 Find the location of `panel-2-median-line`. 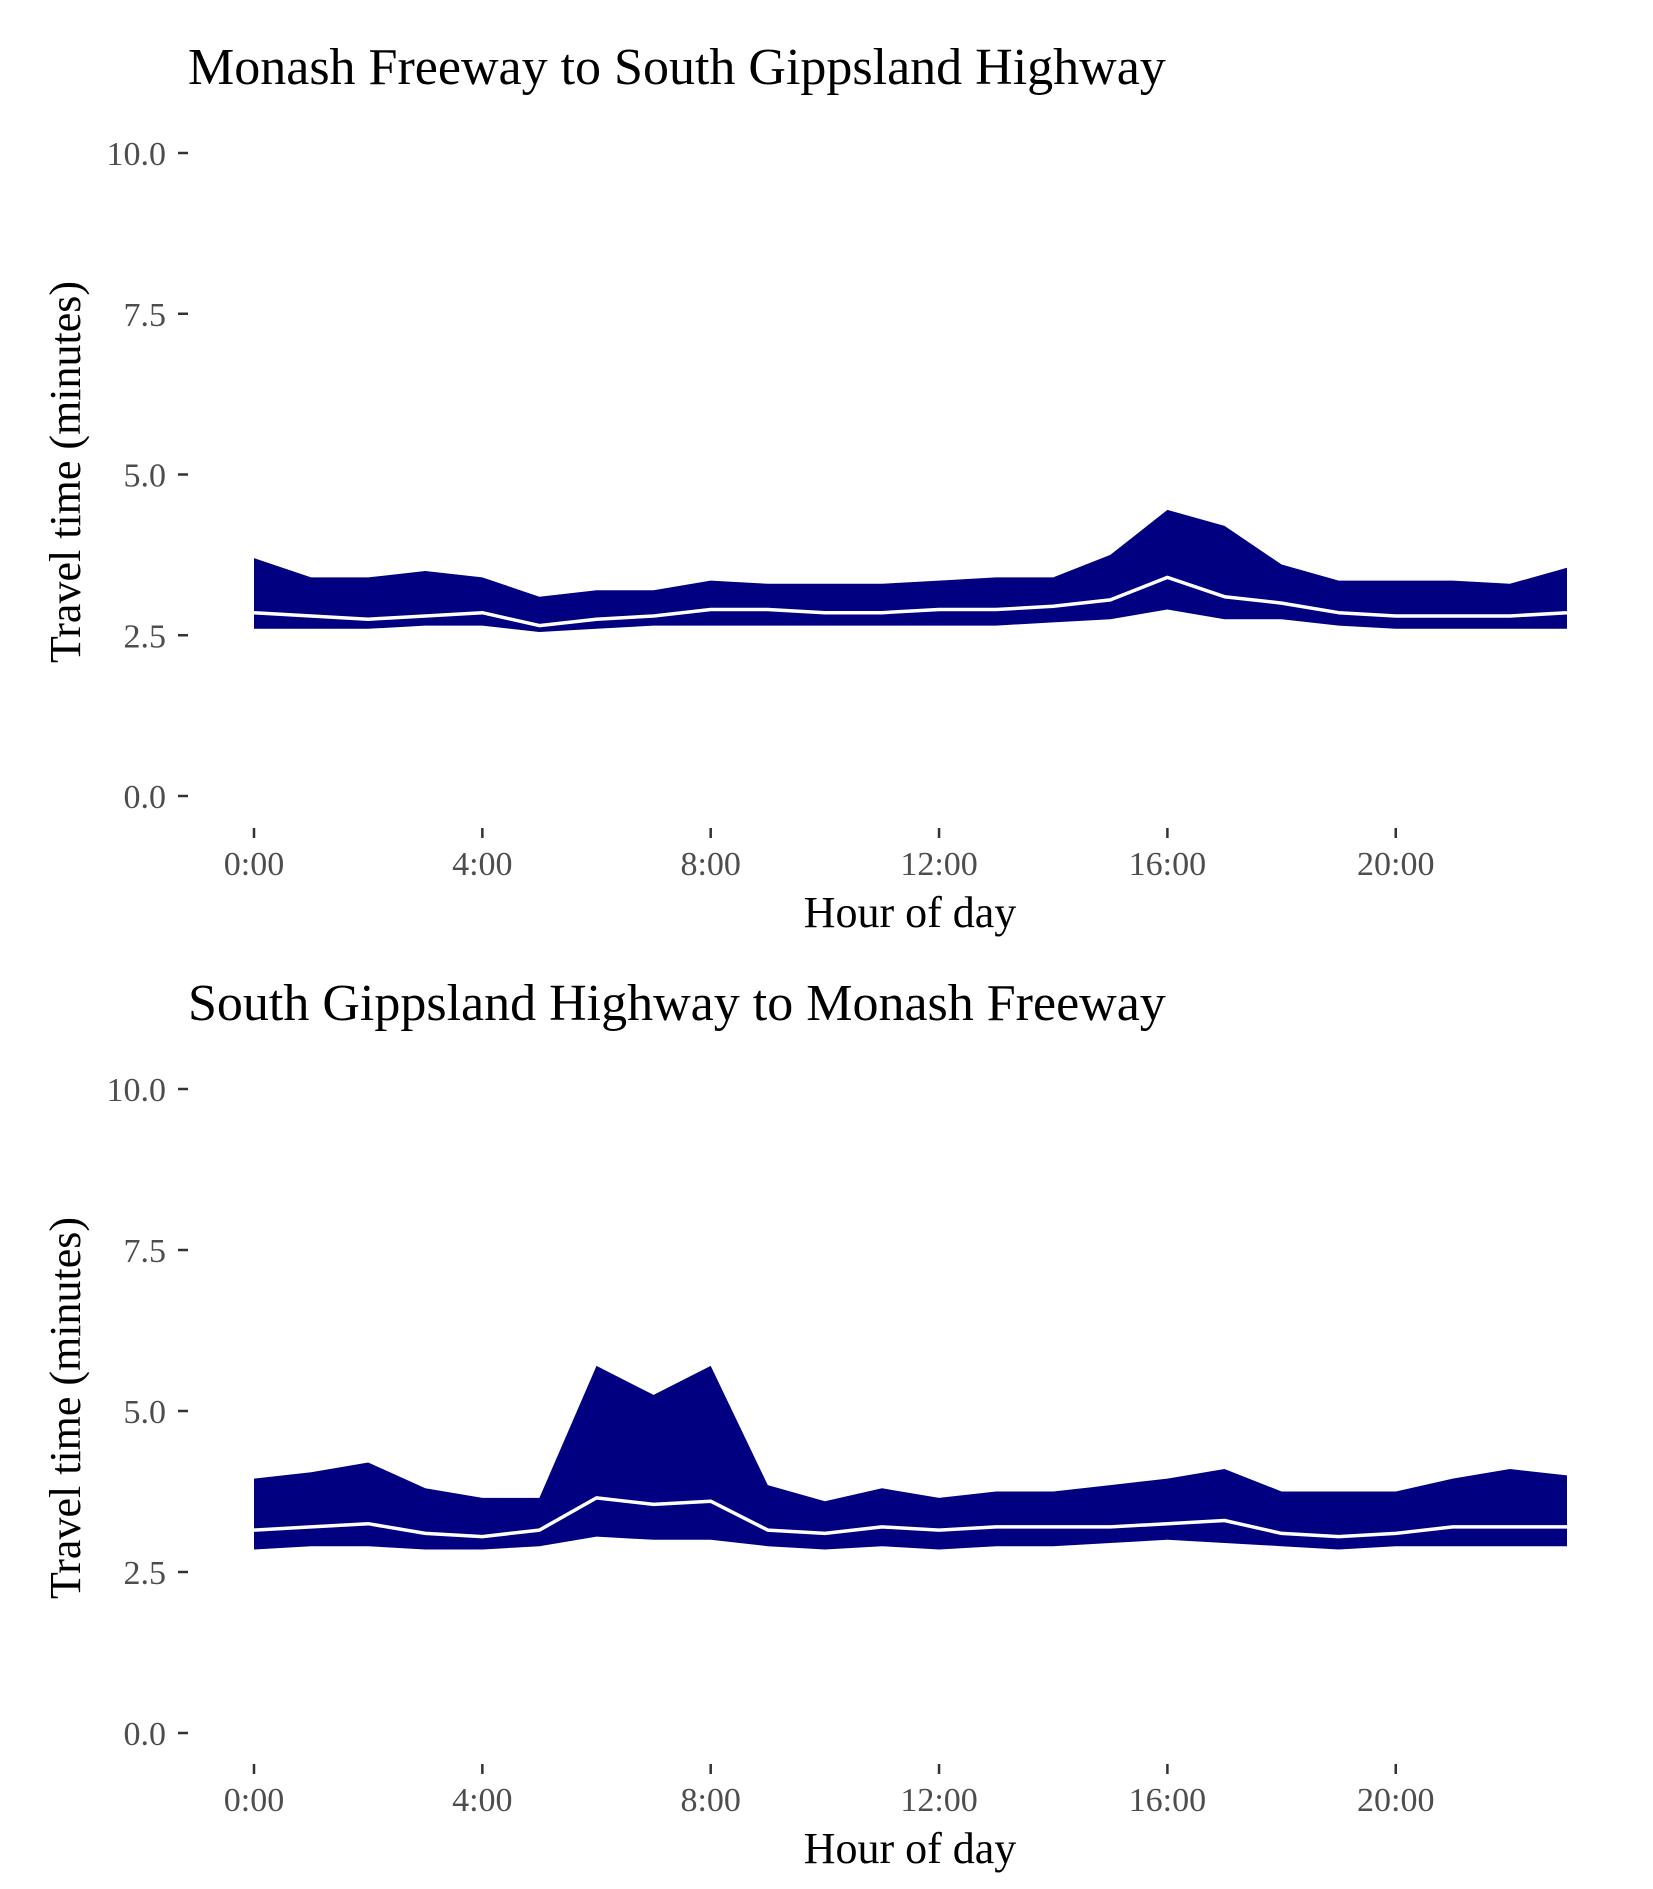

panel-2-median-line is located at coordinates (910, 1517).